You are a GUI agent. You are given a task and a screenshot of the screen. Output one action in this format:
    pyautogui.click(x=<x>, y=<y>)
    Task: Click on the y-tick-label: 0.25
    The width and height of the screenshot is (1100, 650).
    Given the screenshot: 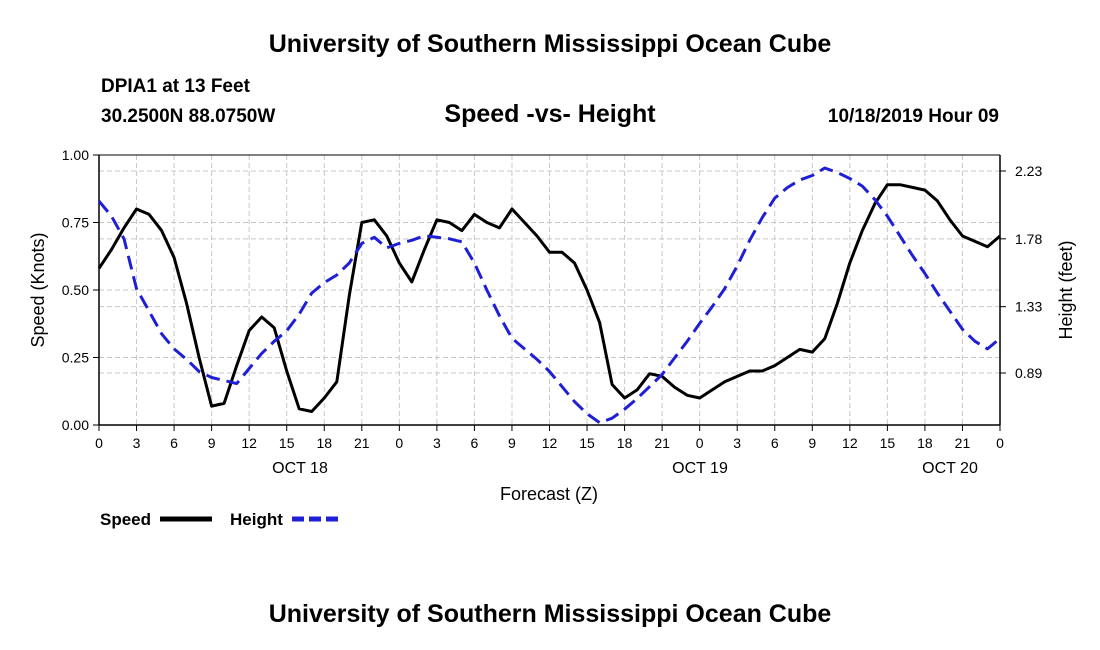 What is the action you would take?
    pyautogui.click(x=75, y=358)
    